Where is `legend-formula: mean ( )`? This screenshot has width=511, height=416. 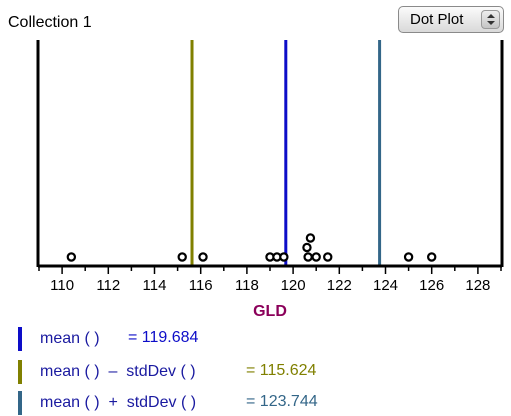 legend-formula: mean ( ) is located at coordinates (70, 338).